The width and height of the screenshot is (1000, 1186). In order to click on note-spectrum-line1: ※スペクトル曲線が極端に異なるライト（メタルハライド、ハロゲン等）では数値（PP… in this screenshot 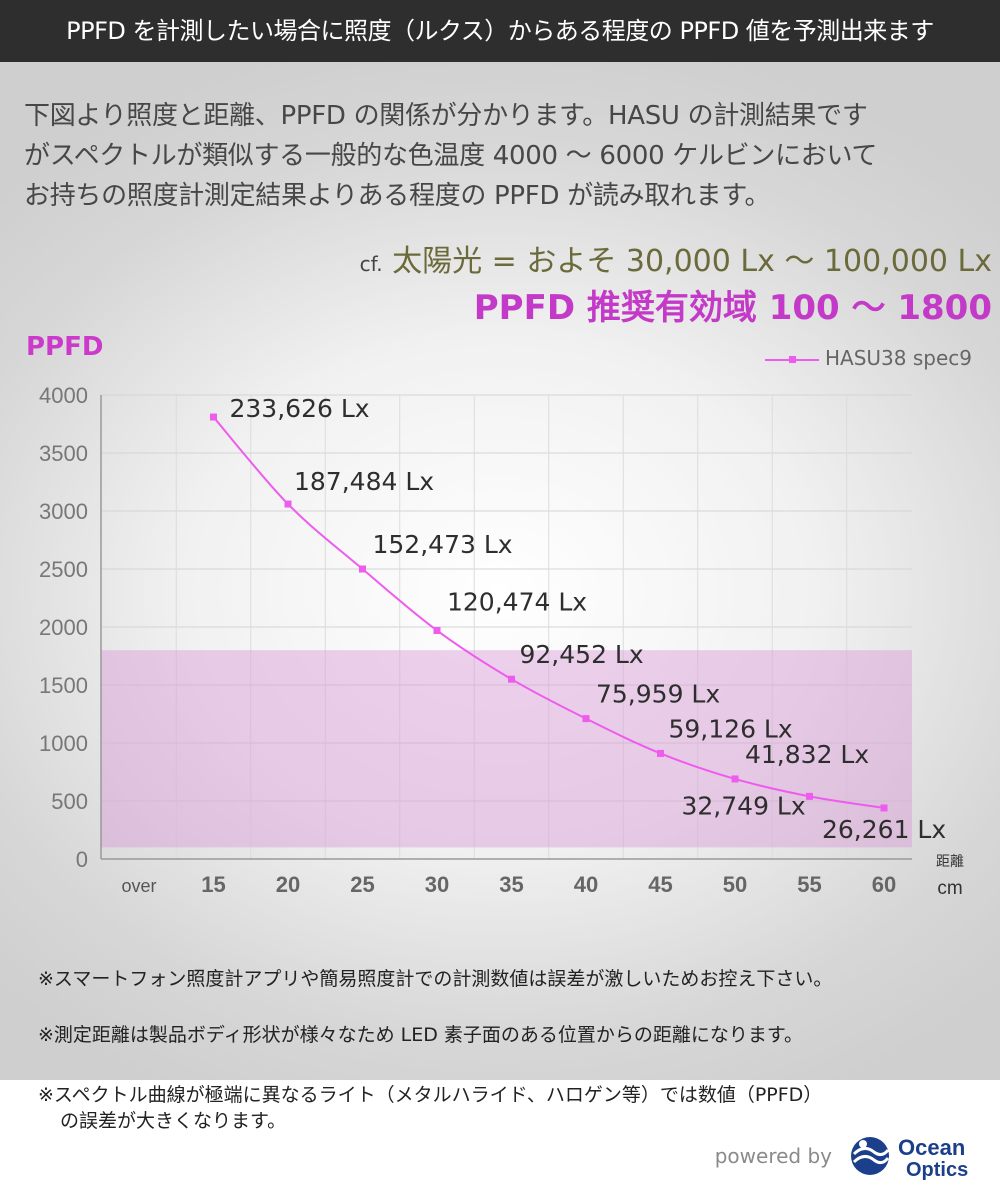, I will do `click(430, 1095)`.